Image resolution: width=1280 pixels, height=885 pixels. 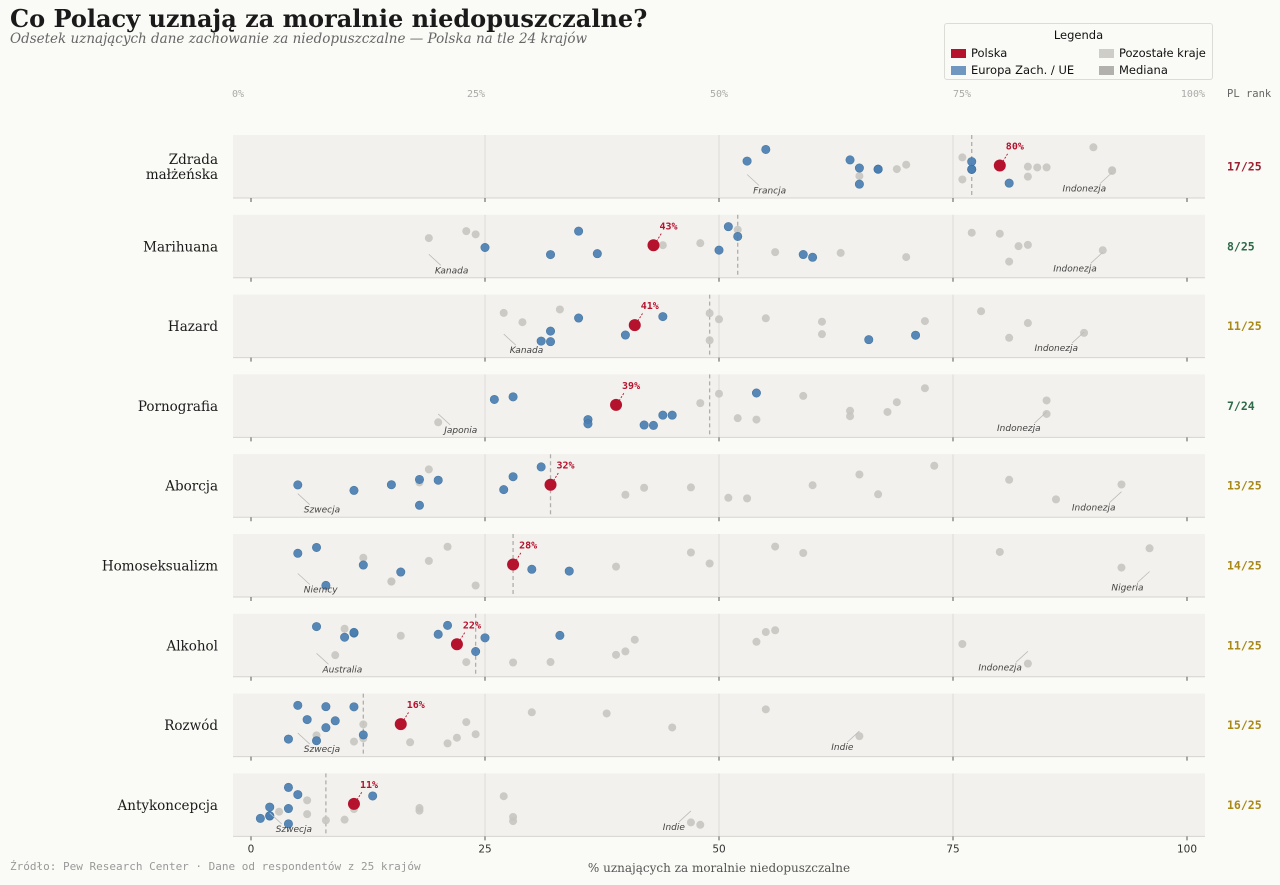 What do you see at coordinates (193, 160) in the screenshot?
I see `row-label: Zdrada` at bounding box center [193, 160].